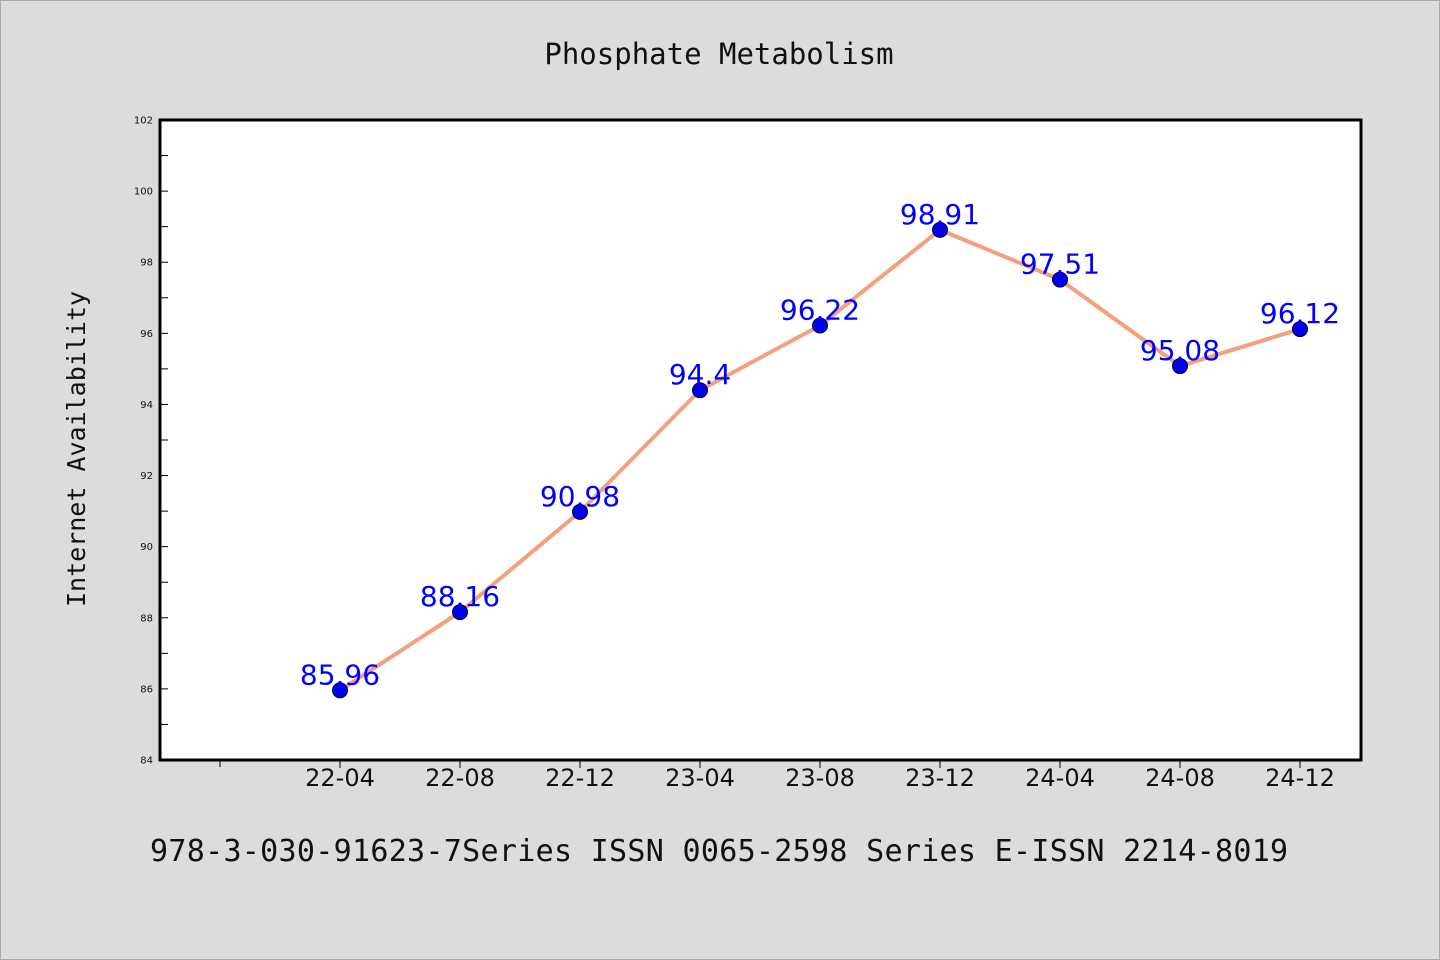 The image size is (1440, 960). What do you see at coordinates (700, 778) in the screenshot?
I see `x-tick-label: 23-04` at bounding box center [700, 778].